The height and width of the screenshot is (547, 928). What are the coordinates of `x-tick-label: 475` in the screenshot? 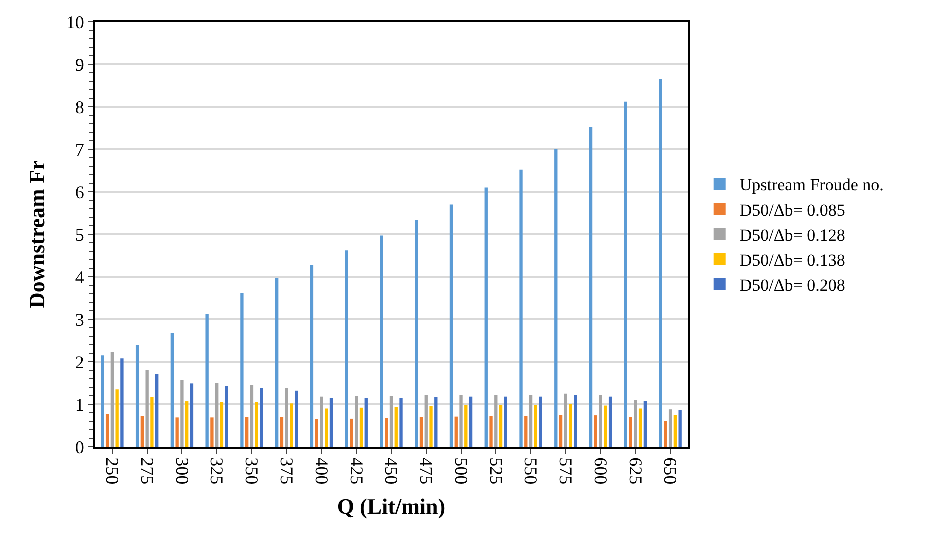 It's located at (426, 471).